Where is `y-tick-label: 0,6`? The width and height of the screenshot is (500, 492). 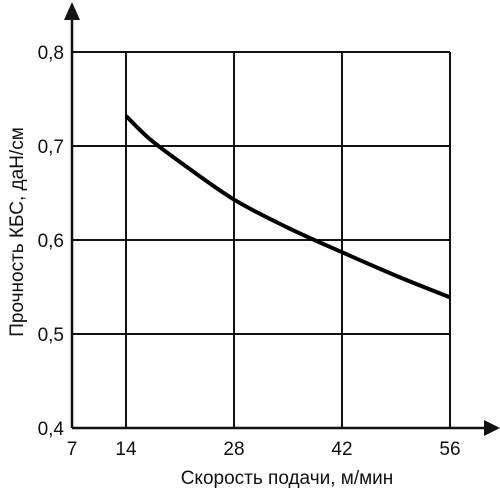 y-tick-label: 0,6 is located at coordinates (51, 241).